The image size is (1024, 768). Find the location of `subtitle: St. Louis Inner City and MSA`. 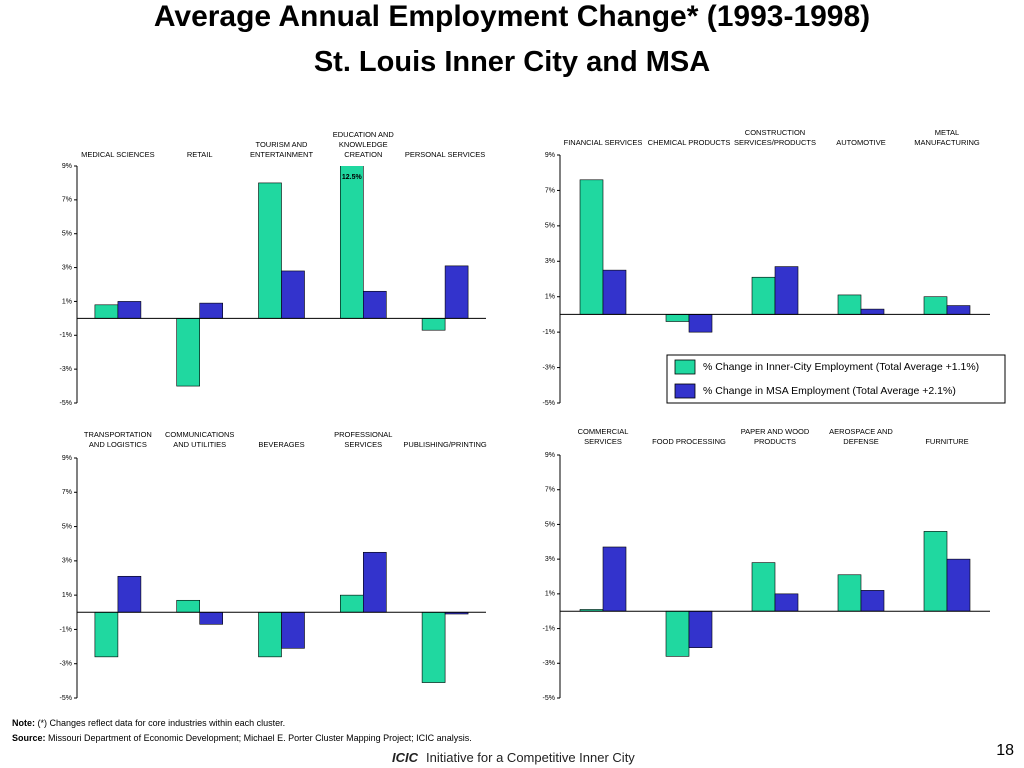

subtitle: St. Louis Inner City and MSA is located at coordinates (512, 62).